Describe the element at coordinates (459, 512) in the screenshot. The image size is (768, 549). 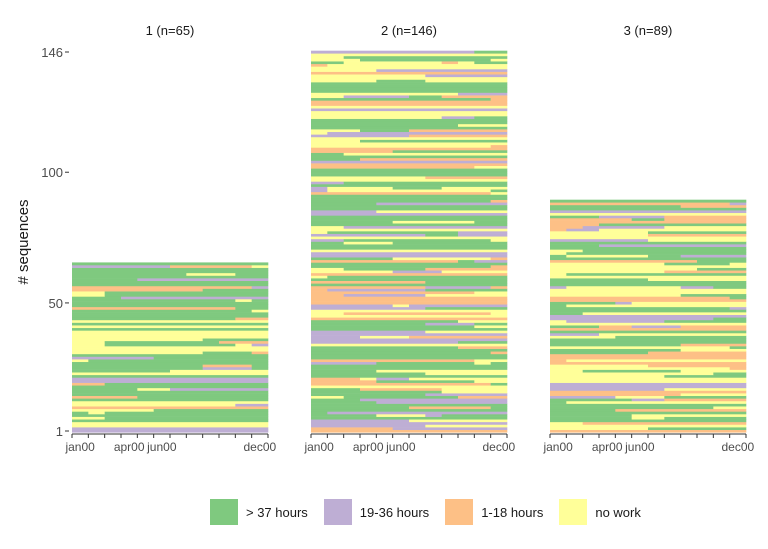
I see `legend-swatch` at that location.